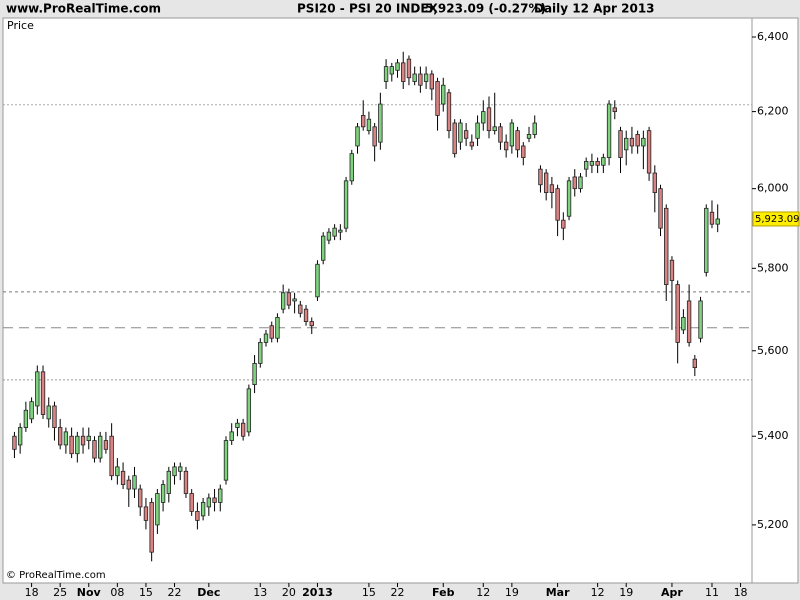 The image size is (800, 600). I want to click on x-tick-label: Feb, so click(443, 592).